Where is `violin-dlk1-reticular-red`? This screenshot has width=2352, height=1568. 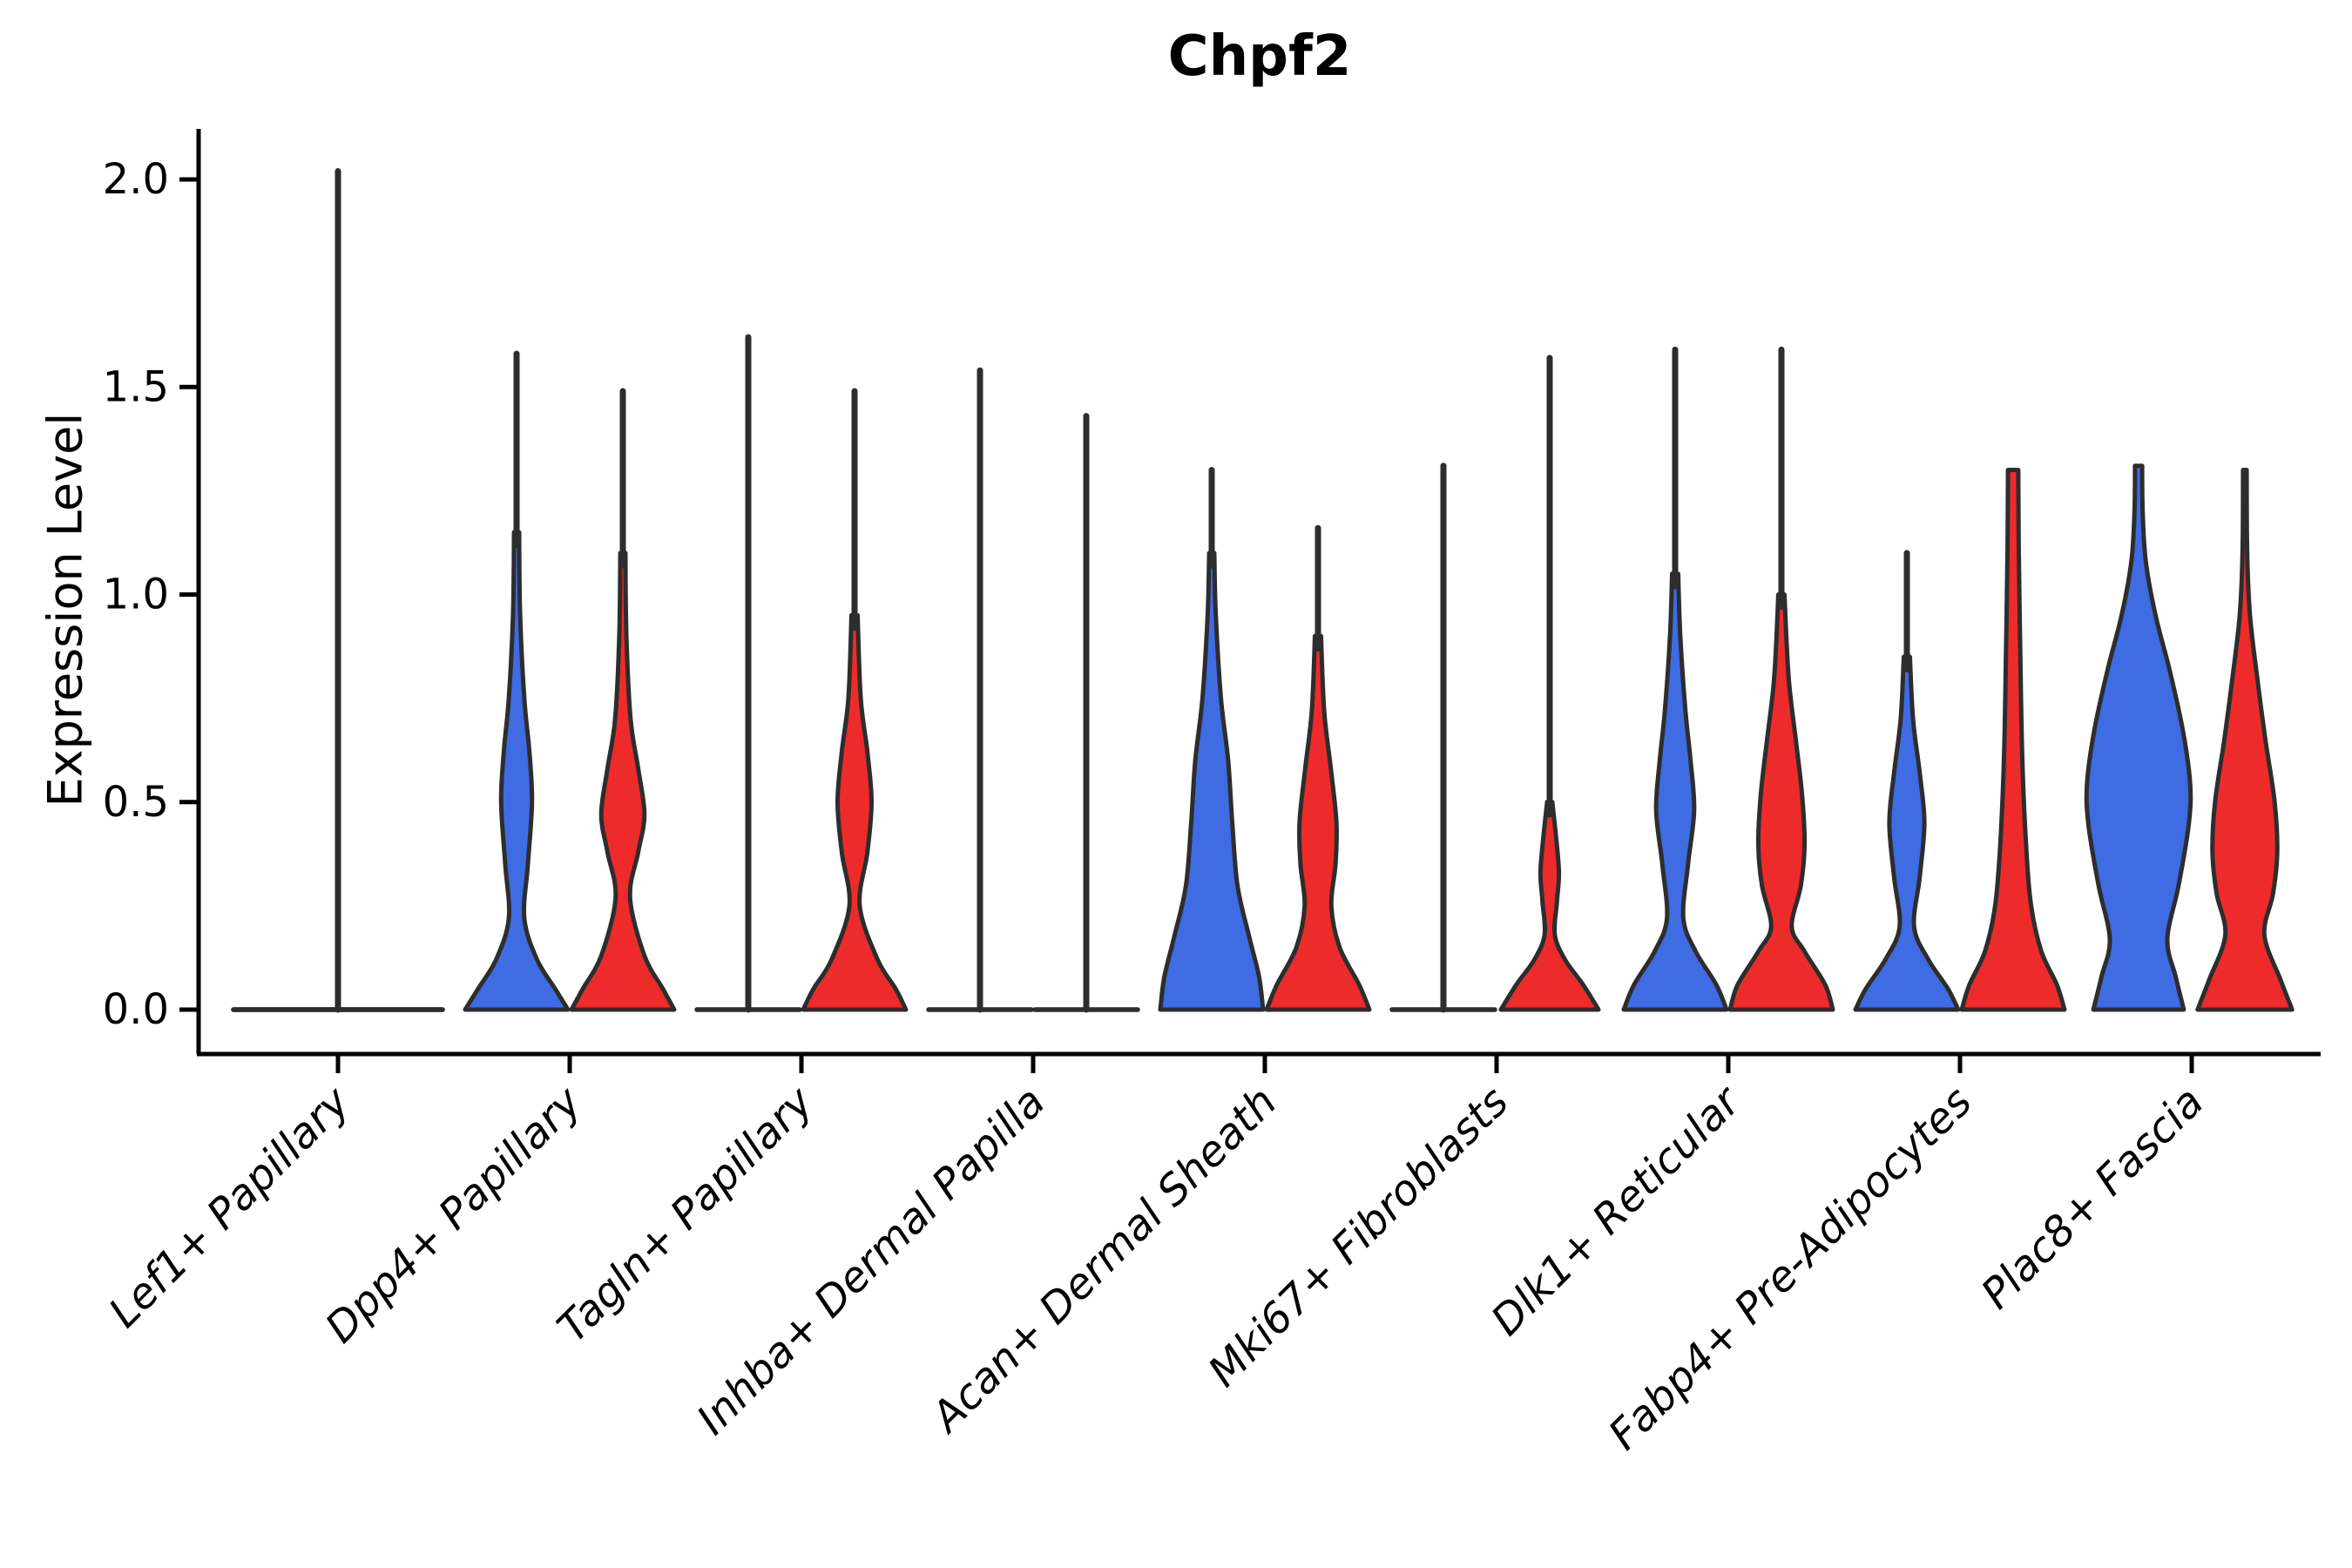
violin-dlk1-reticular-red is located at coordinates (1781, 679).